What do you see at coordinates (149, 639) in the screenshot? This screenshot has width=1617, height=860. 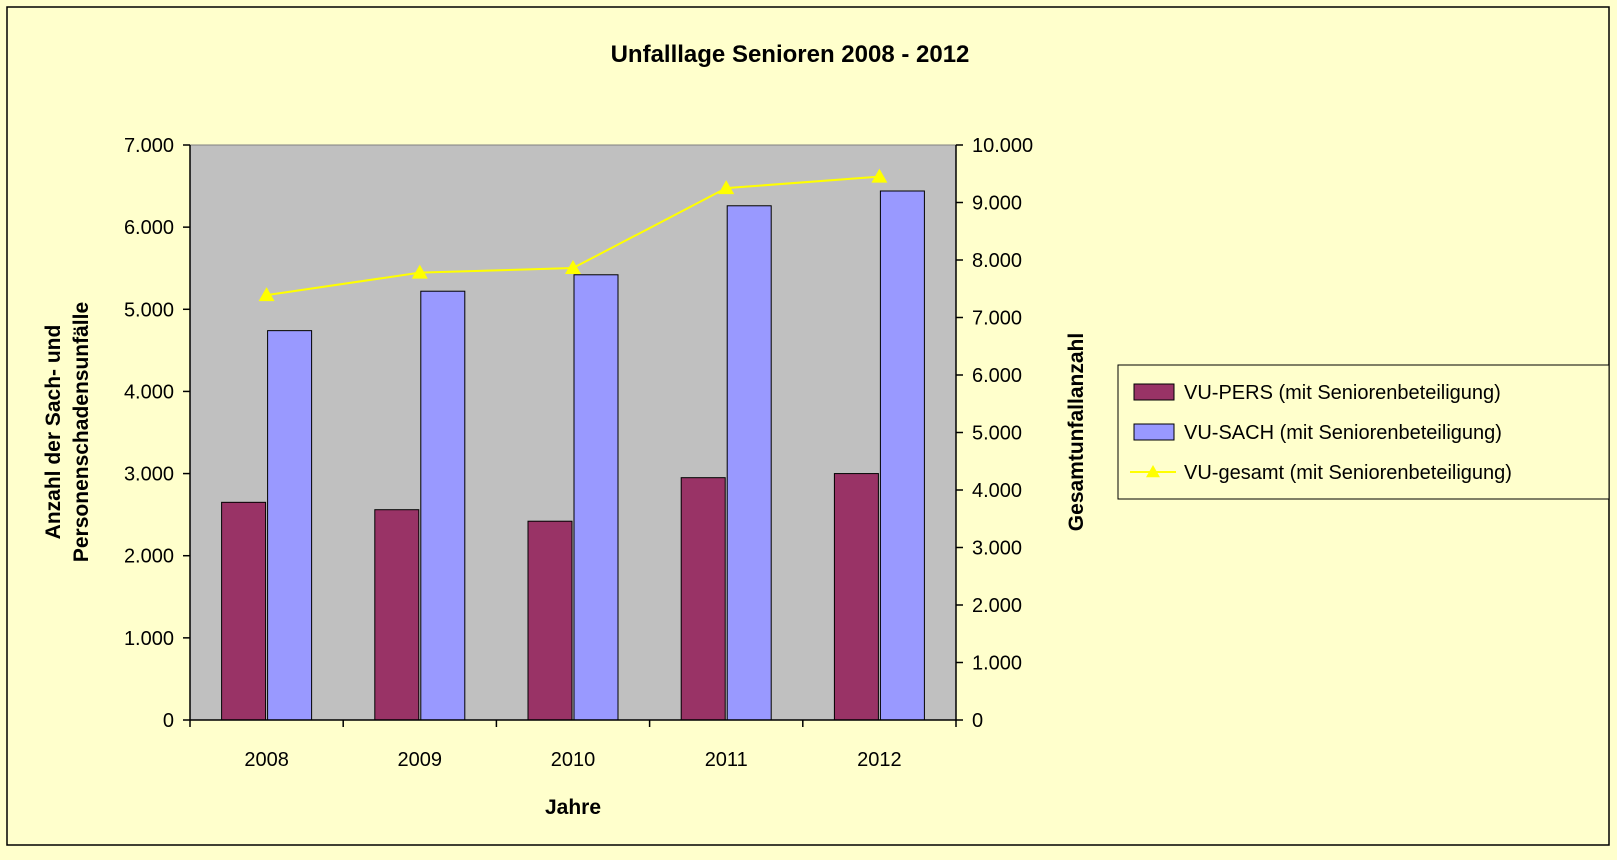 I see `y-tick-label: 1.000` at bounding box center [149, 639].